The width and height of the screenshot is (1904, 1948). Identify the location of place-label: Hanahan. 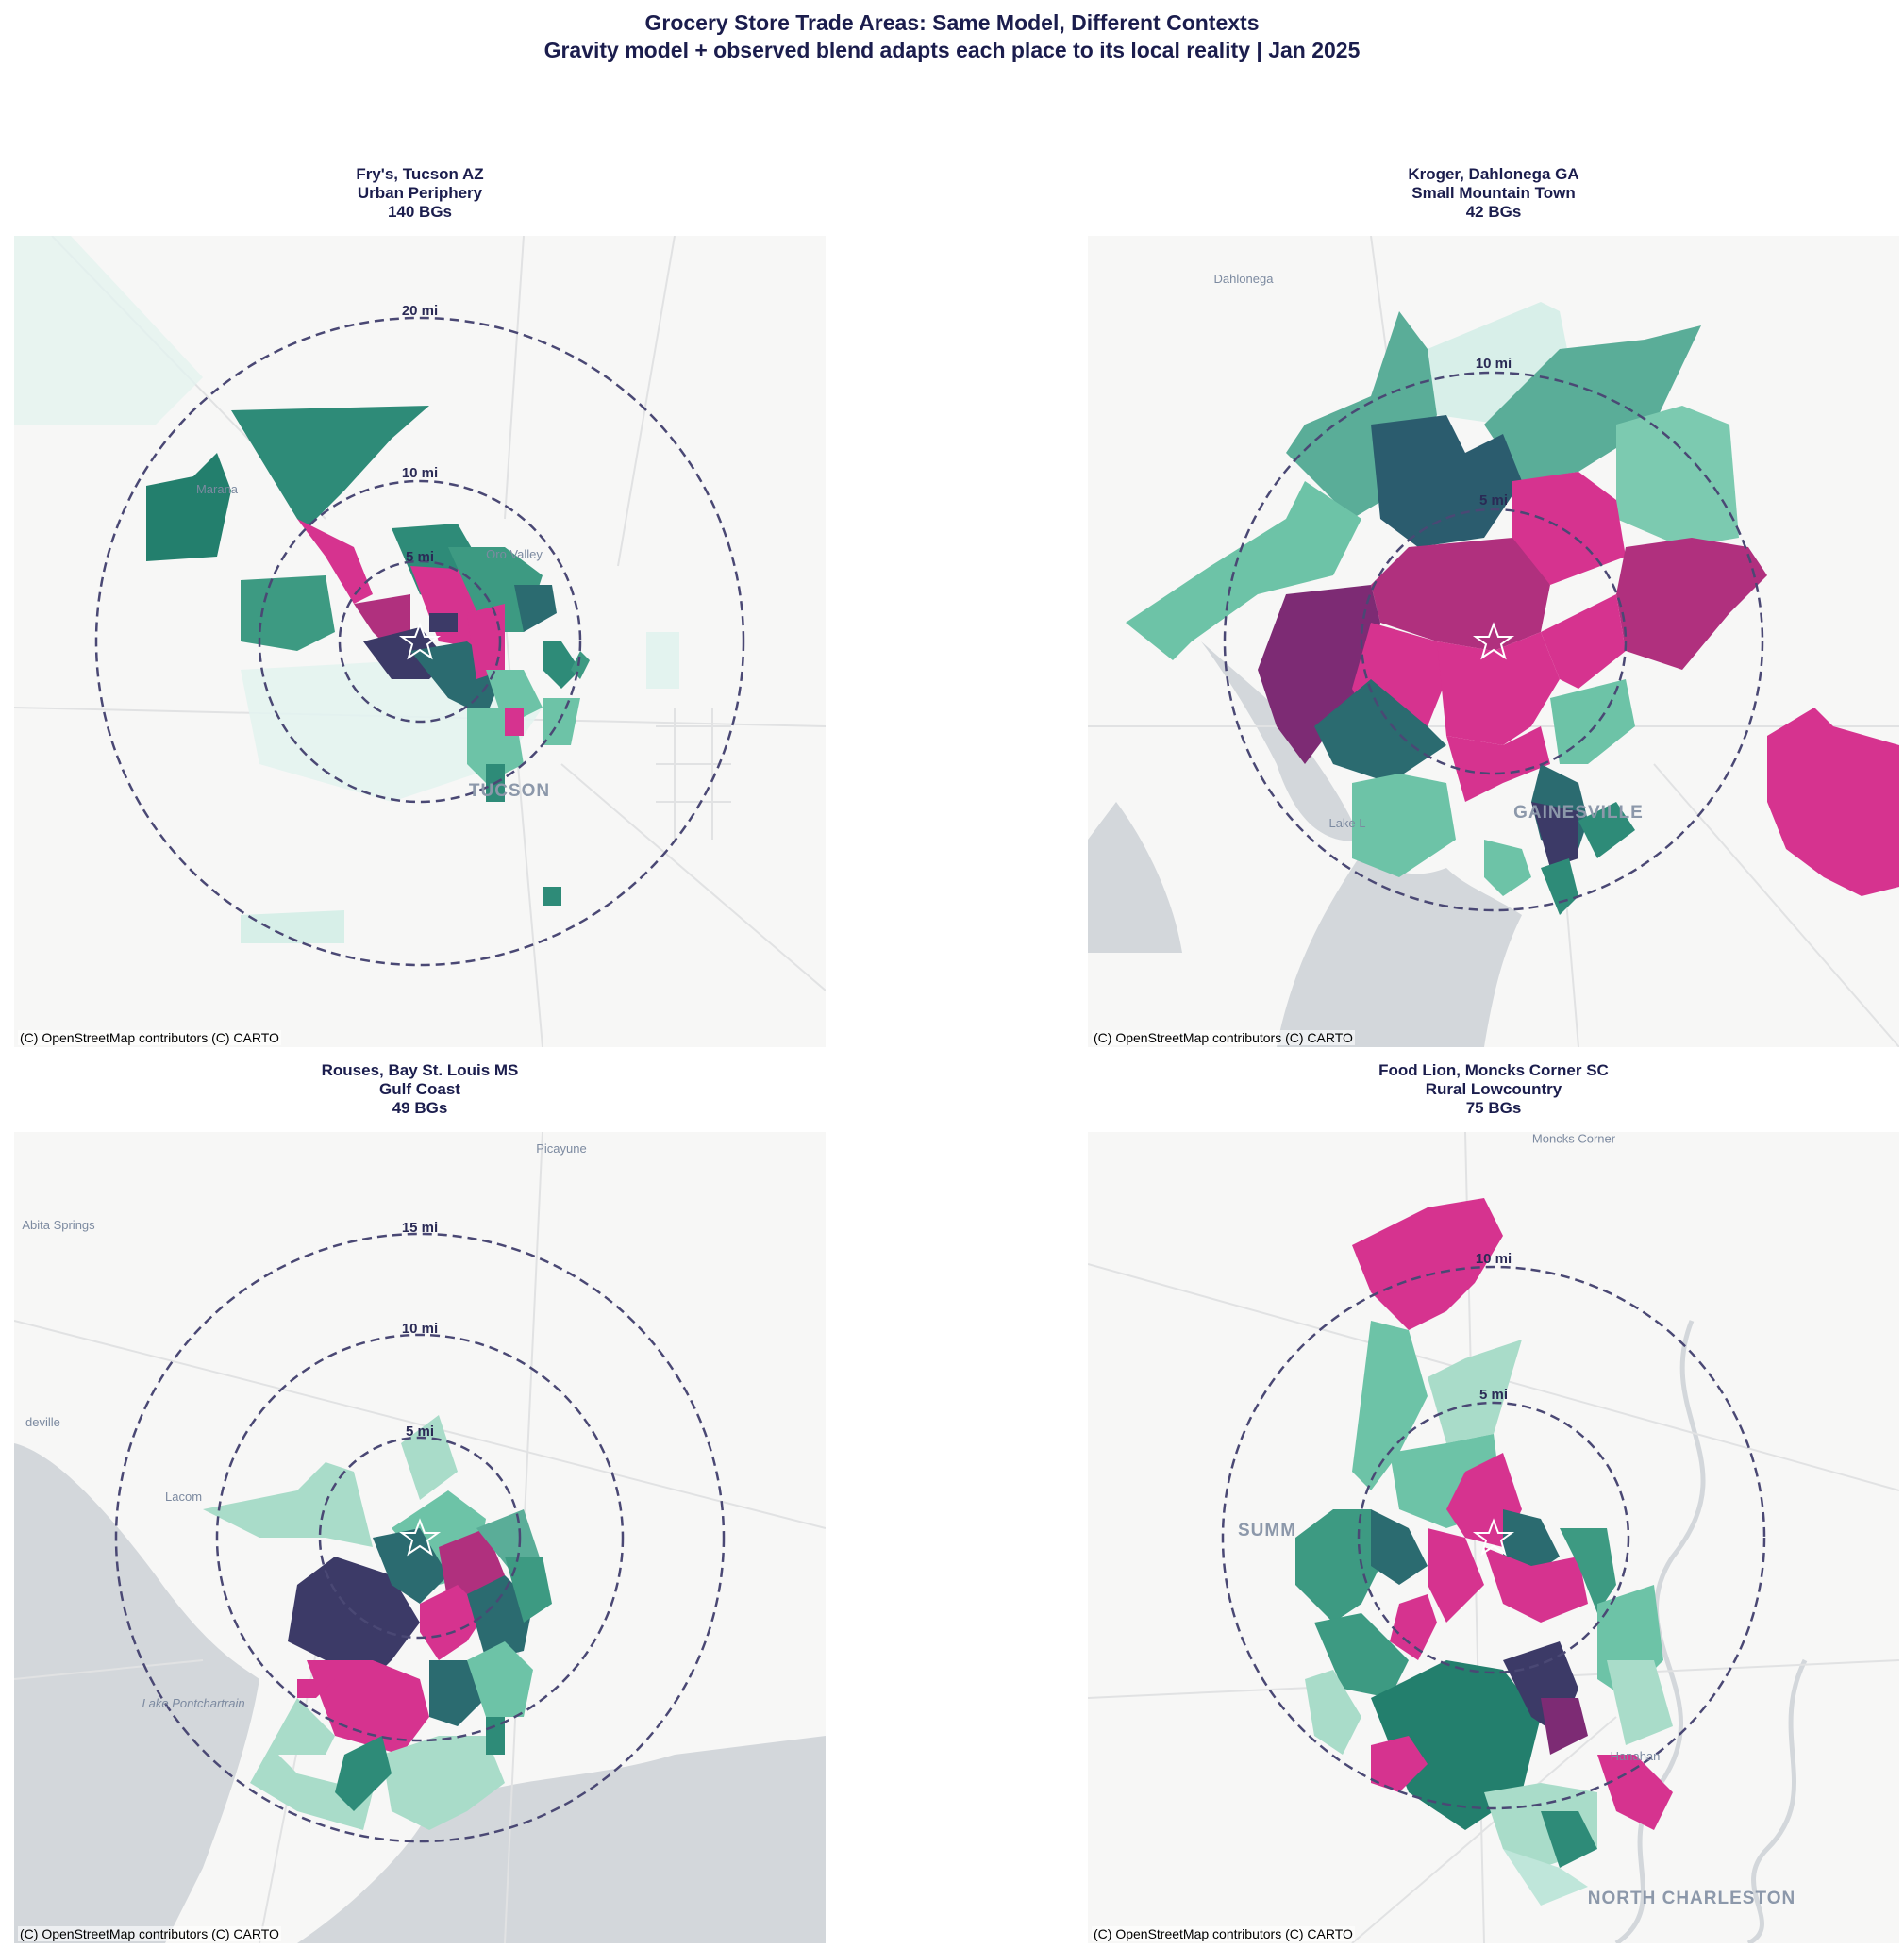
(1636, 1756).